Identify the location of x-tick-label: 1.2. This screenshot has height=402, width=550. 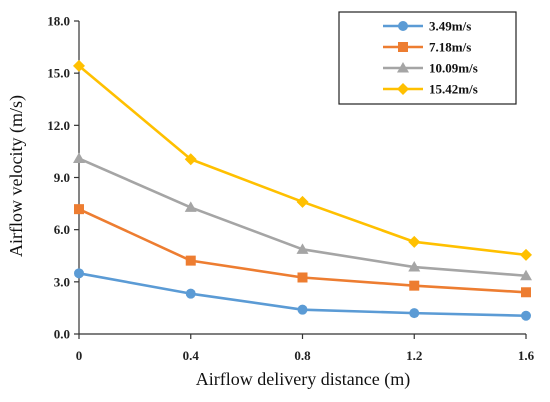
(414, 355).